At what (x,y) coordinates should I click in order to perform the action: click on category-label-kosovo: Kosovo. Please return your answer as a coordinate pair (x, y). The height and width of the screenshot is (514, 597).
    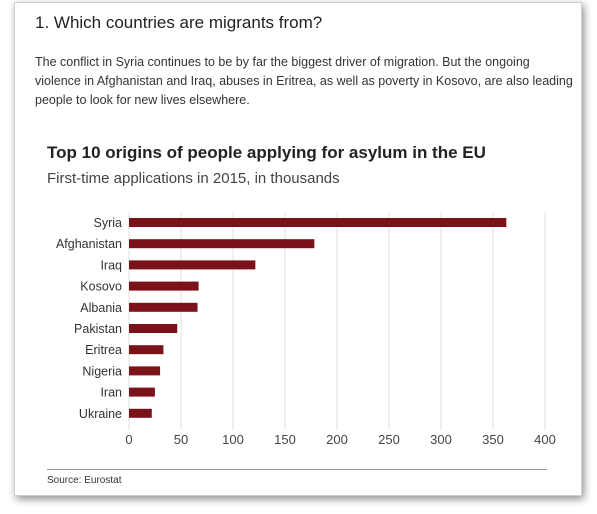
    Looking at the image, I should click on (101, 287).